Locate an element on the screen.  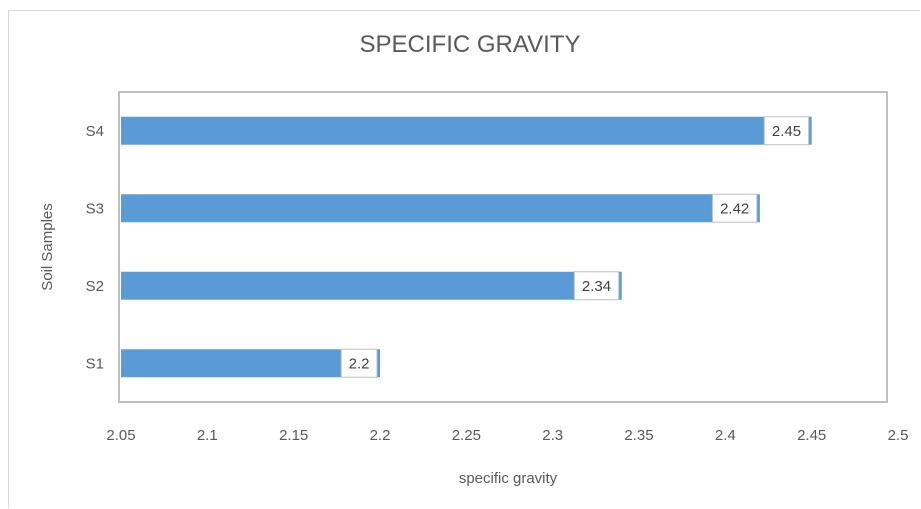
bar-s3 is located at coordinates (440, 208).